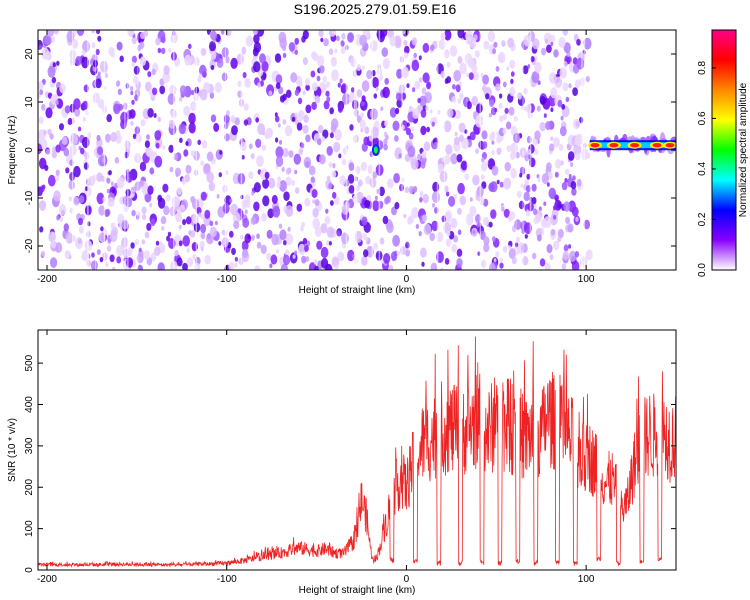  I want to click on x-tick-label: -100, so click(227, 279).